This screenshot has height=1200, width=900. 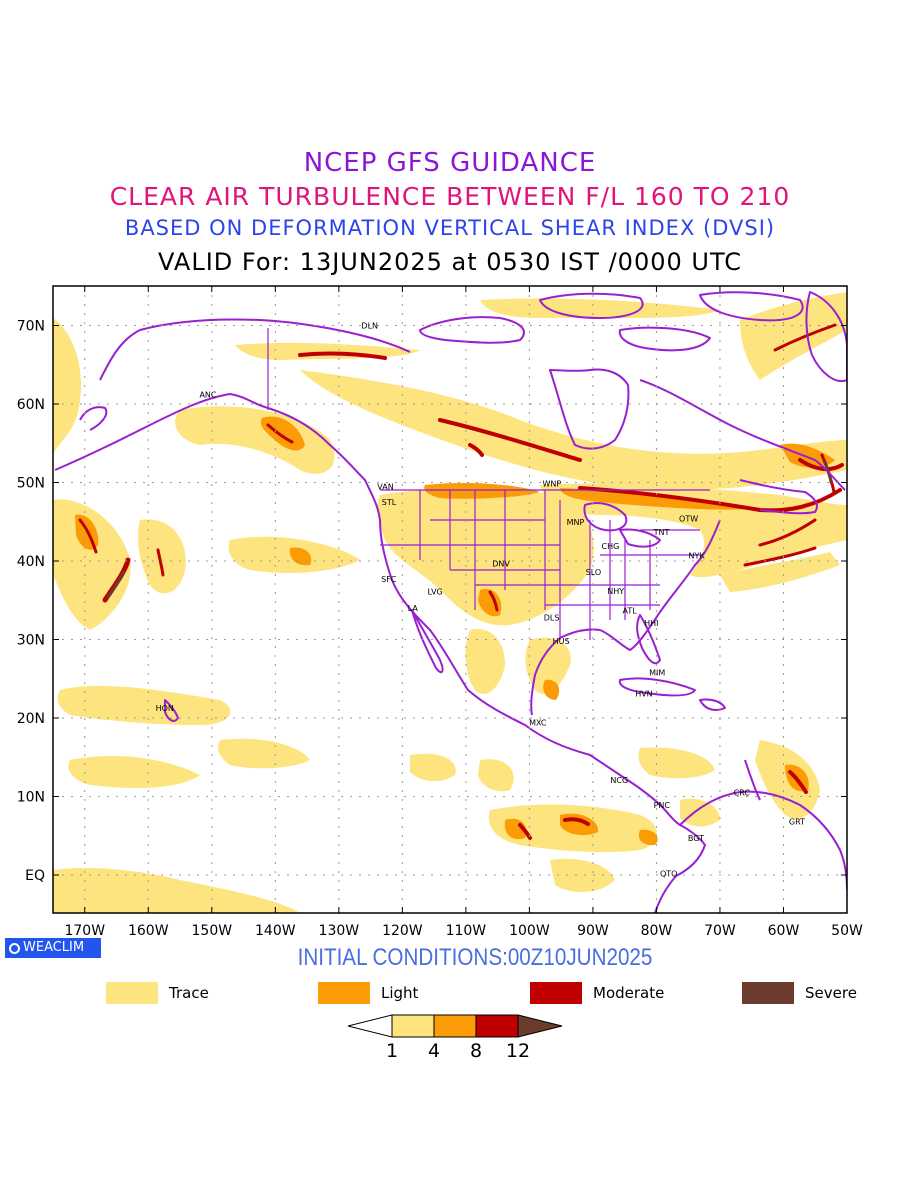 What do you see at coordinates (797, 822) in the screenshot?
I see `station-label-grt: GRT` at bounding box center [797, 822].